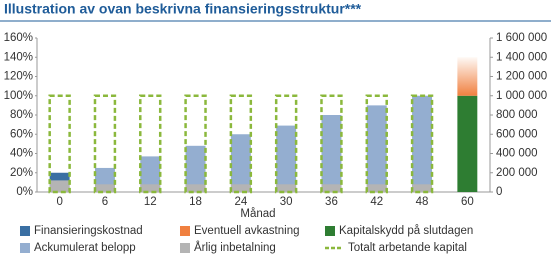 This screenshot has width=551, height=263. Describe the element at coordinates (517, 173) in the screenshot. I see `y2-tick-label: 200 000` at that location.